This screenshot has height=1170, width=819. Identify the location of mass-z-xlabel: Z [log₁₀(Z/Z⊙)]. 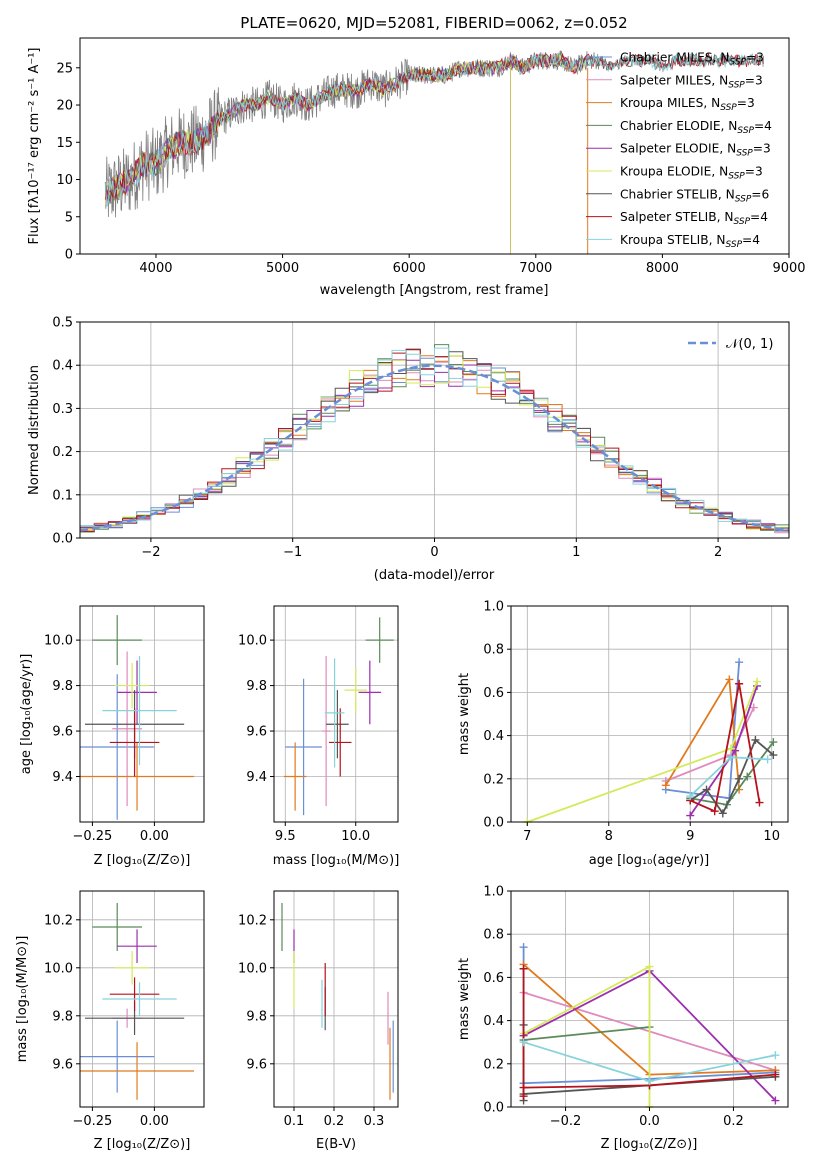
(142, 1144).